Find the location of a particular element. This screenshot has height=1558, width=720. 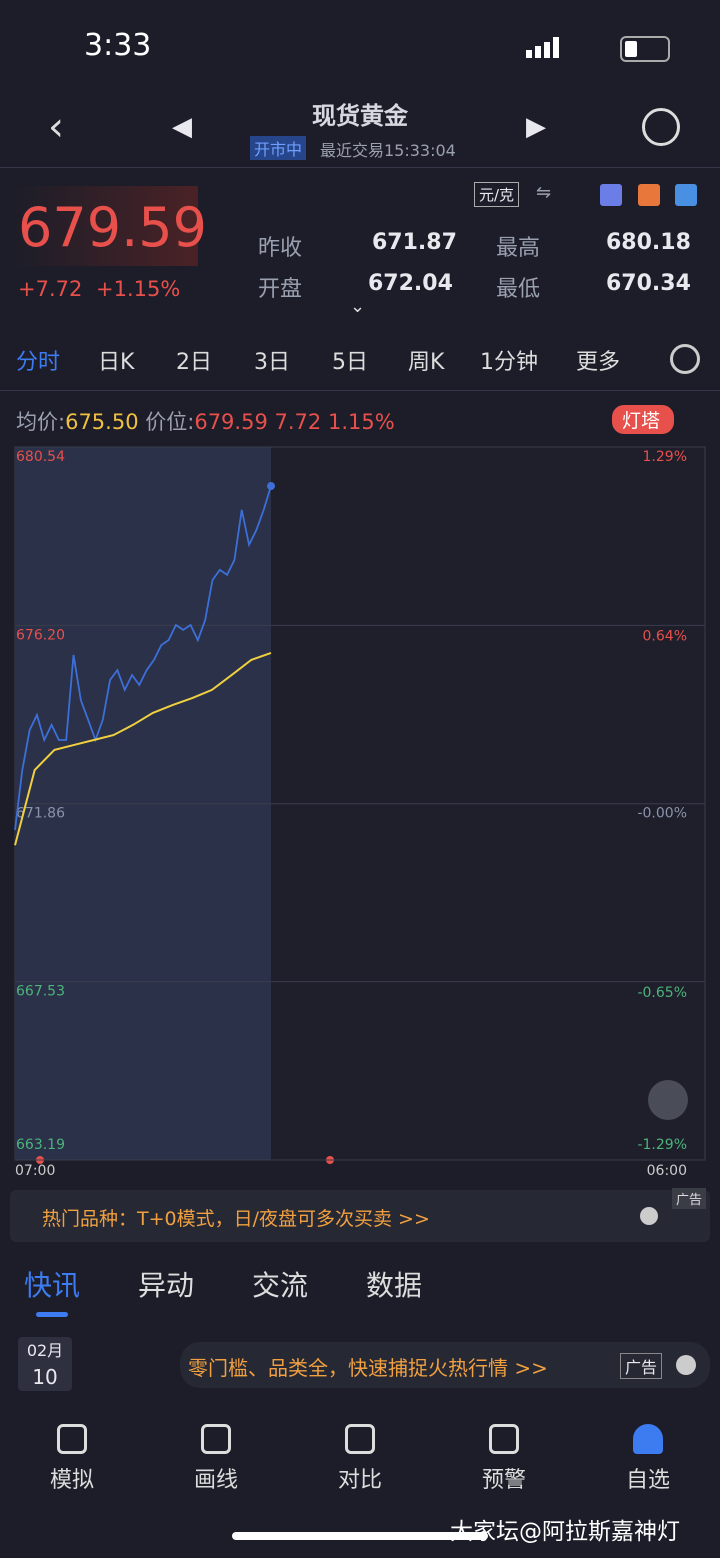

stat-label: 最低 is located at coordinates (518, 289).